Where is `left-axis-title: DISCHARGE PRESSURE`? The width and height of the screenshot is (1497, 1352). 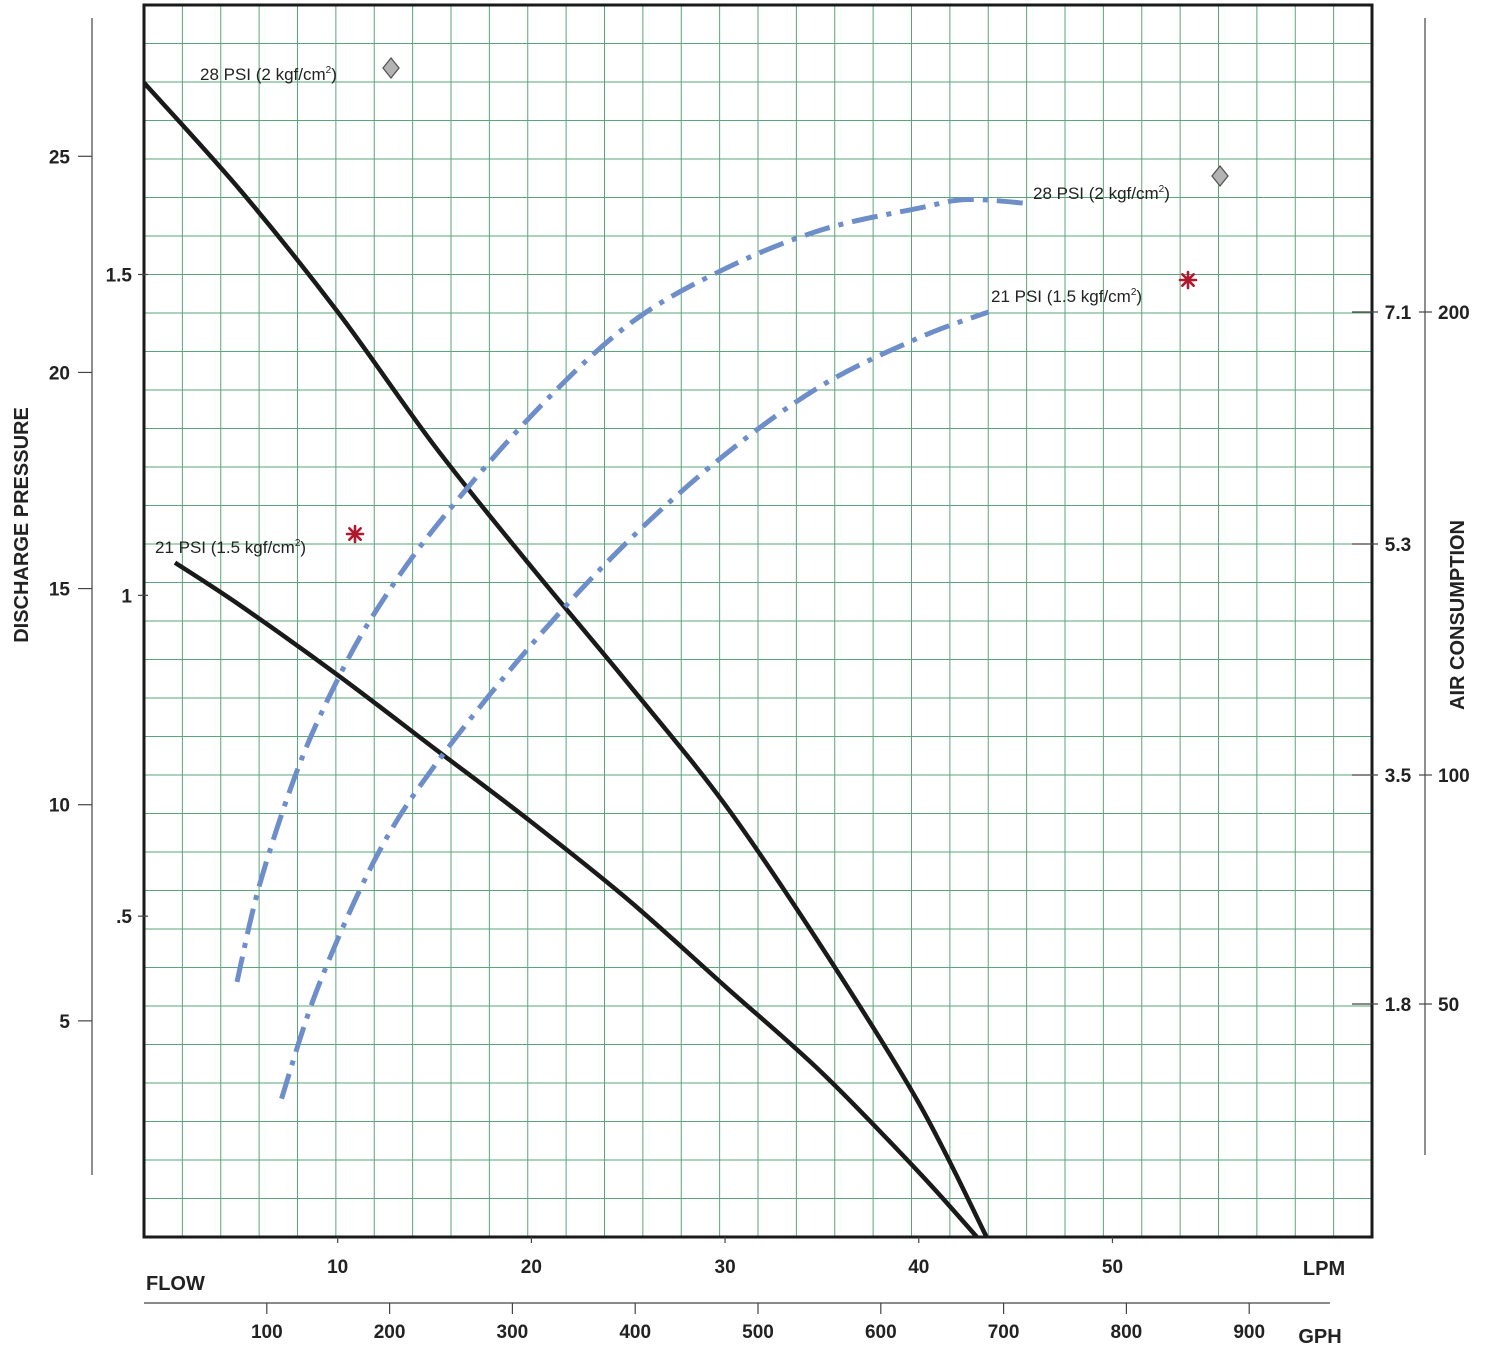 left-axis-title: DISCHARGE PRESSURE is located at coordinates (22, 525).